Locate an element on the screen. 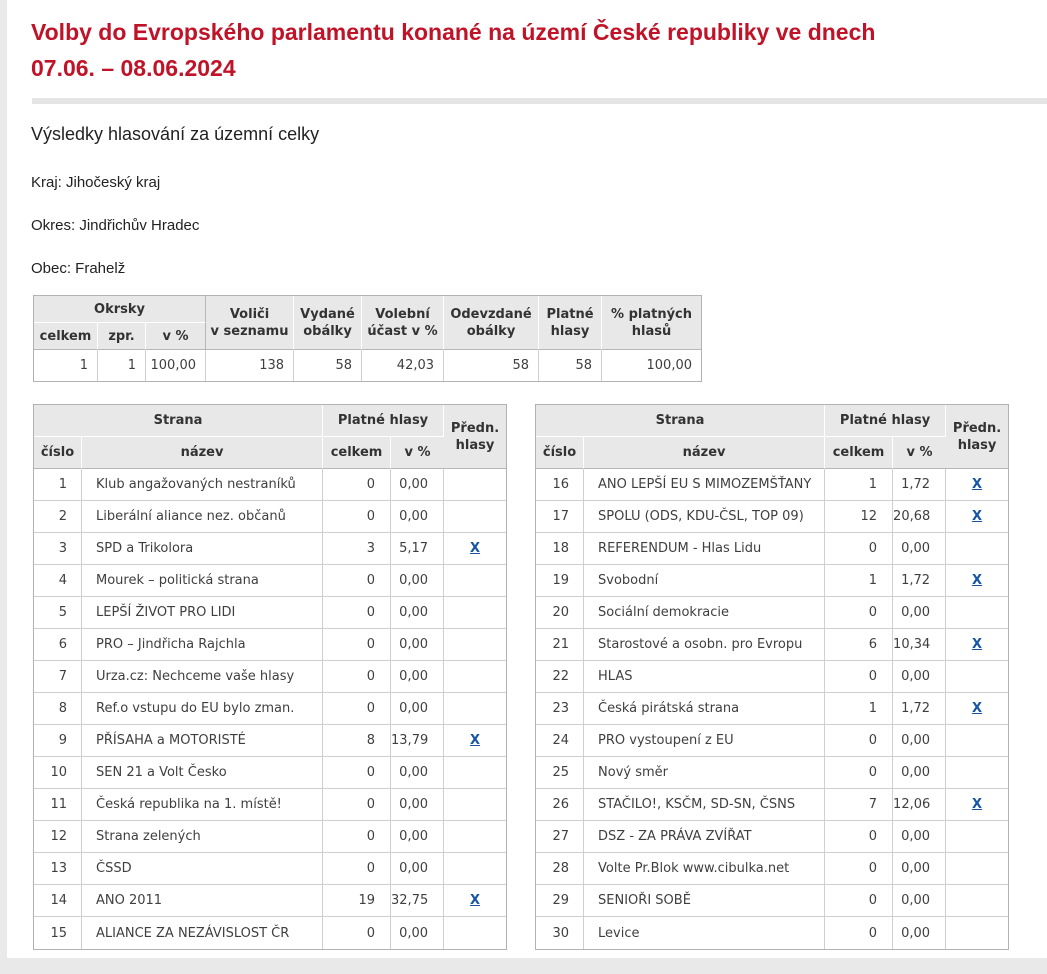  votes-percent-cell: 1,72 is located at coordinates (920, 485).